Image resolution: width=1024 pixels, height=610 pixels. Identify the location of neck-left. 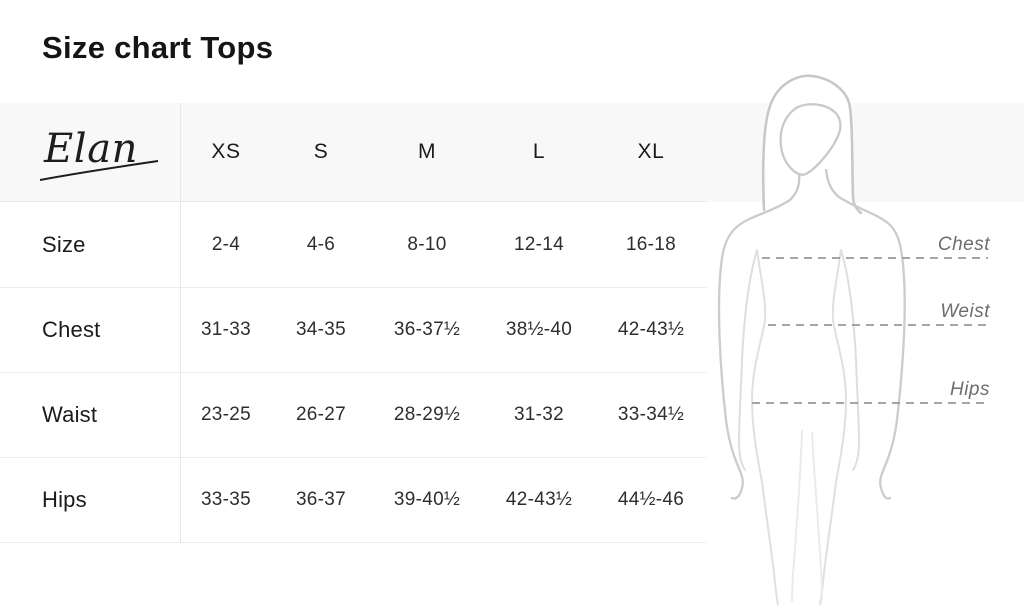
(795, 186).